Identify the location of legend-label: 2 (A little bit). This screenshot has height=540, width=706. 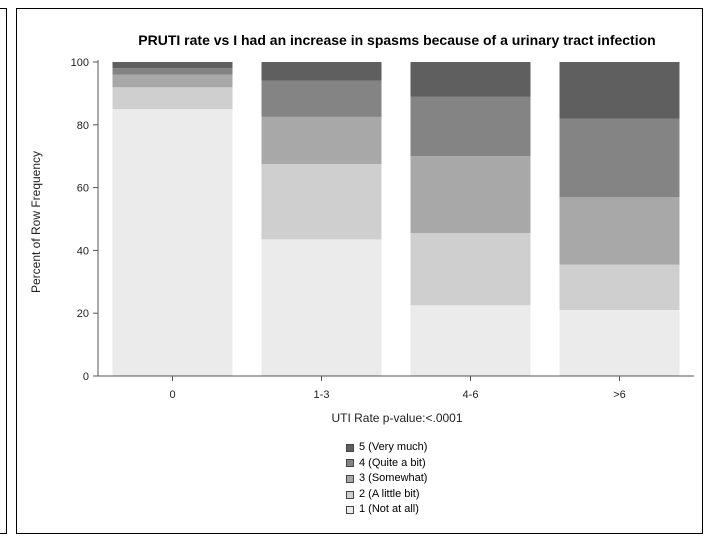
(389, 493).